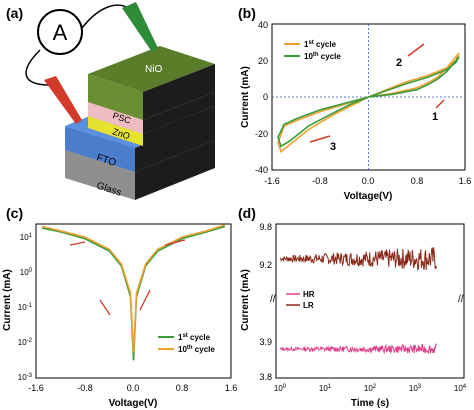 The width and height of the screenshot is (474, 410). What do you see at coordinates (368, 181) in the screenshot?
I see `b-xtick-2: 0.0` at bounding box center [368, 181].